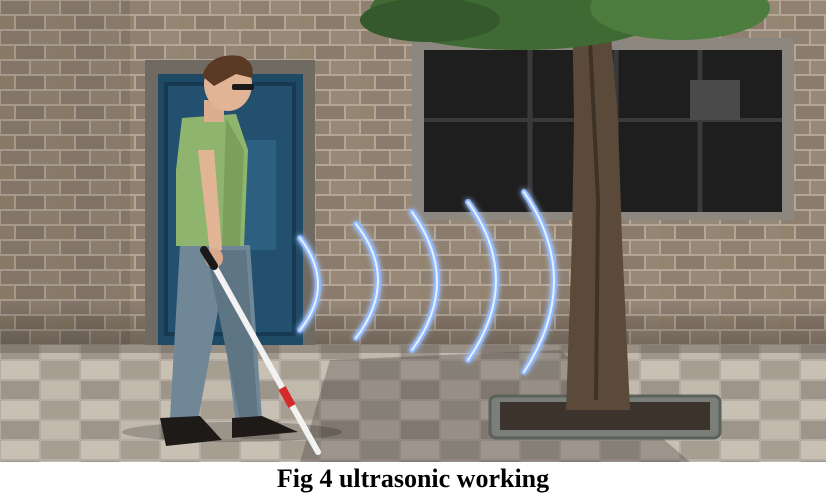 The width and height of the screenshot is (826, 494). What do you see at coordinates (413, 478) in the screenshot?
I see `figure-caption: Fig 4 ultrasonic working` at bounding box center [413, 478].